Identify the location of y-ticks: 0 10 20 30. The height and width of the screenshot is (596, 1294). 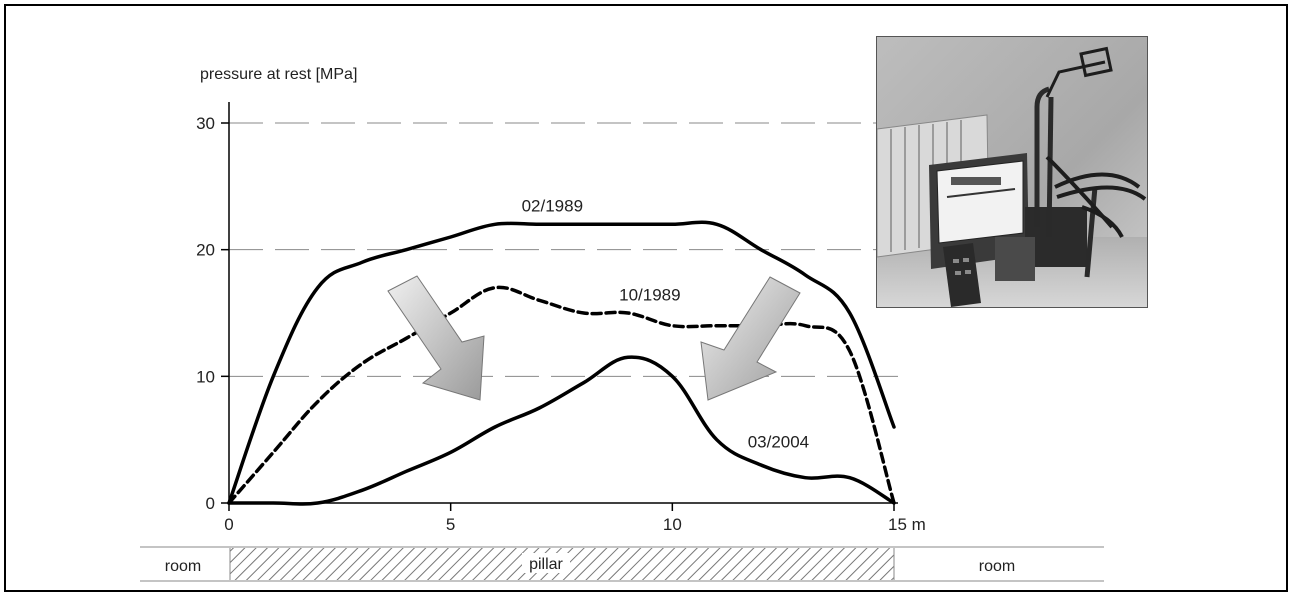
(212, 313).